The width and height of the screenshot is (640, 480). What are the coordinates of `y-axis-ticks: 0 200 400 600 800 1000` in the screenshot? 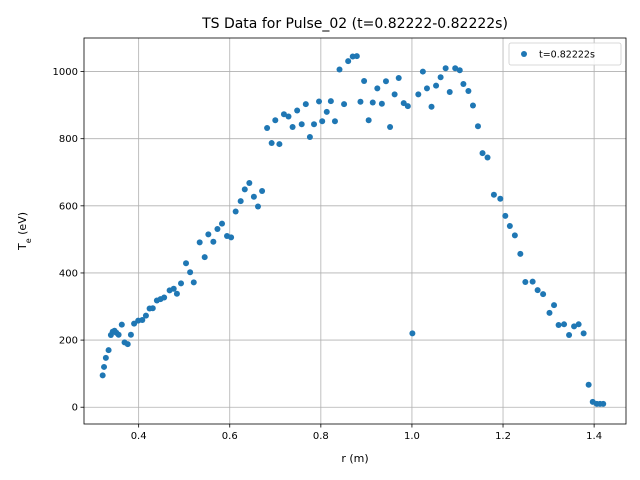 It's located at (68, 240).